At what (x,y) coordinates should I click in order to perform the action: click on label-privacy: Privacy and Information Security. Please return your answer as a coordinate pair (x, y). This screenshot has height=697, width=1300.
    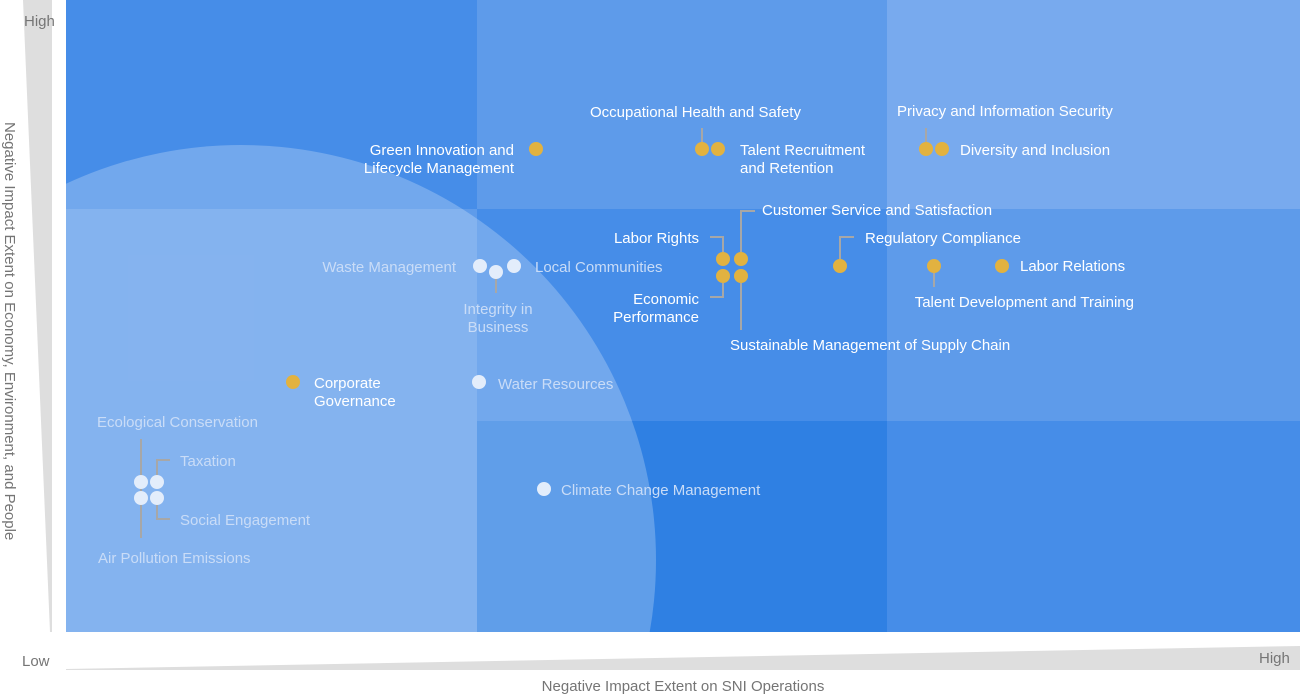
    Looking at the image, I should click on (1005, 111).